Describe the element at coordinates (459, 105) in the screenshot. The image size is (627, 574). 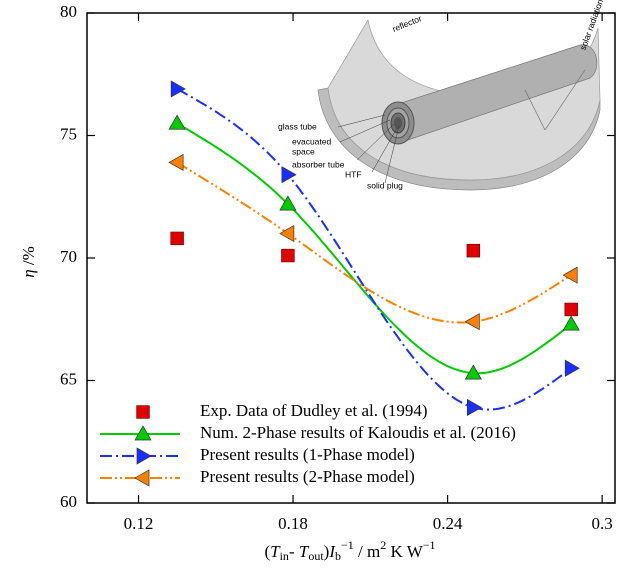
I see `inset-illustration` at that location.